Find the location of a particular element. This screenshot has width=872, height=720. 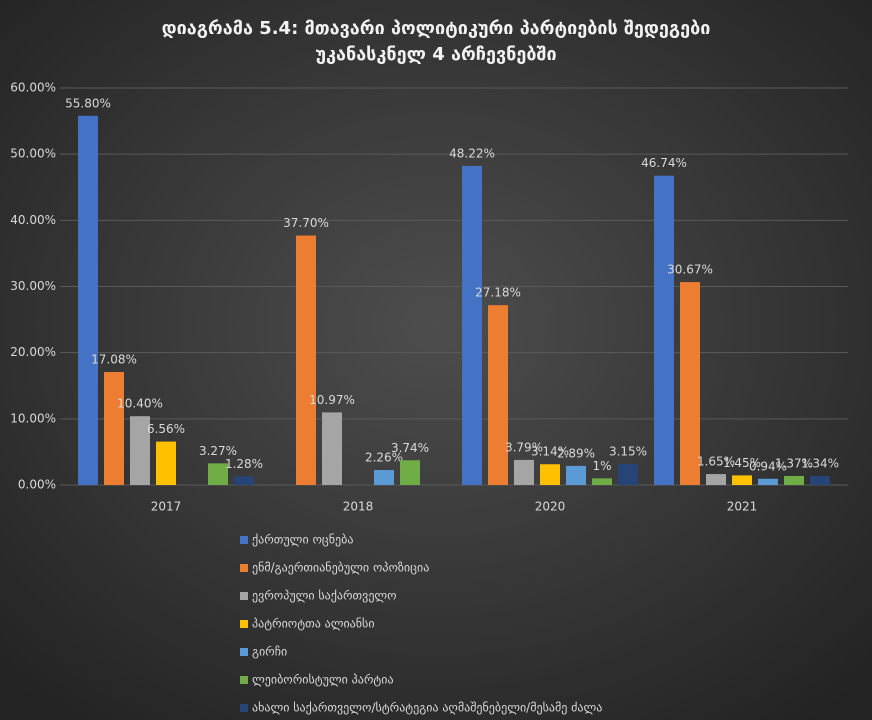

data-label: 1.37% is located at coordinates (794, 463).